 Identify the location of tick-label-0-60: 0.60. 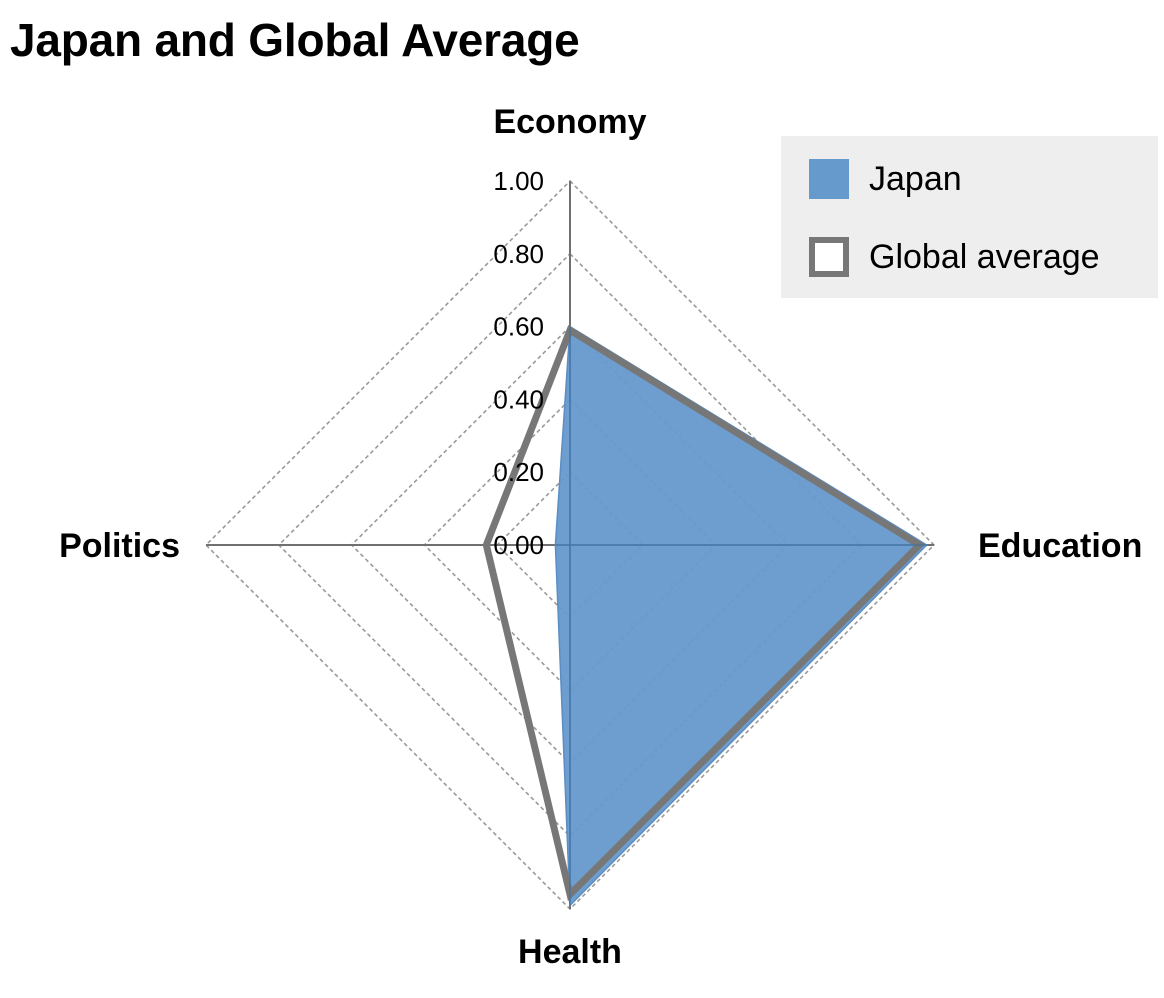
(518, 327).